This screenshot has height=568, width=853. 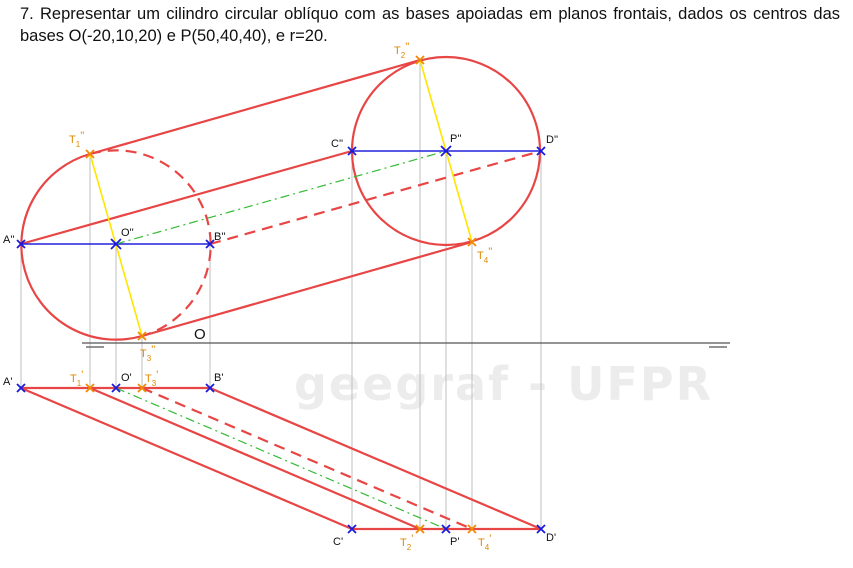 I want to click on label-o1: O', so click(x=126, y=378).